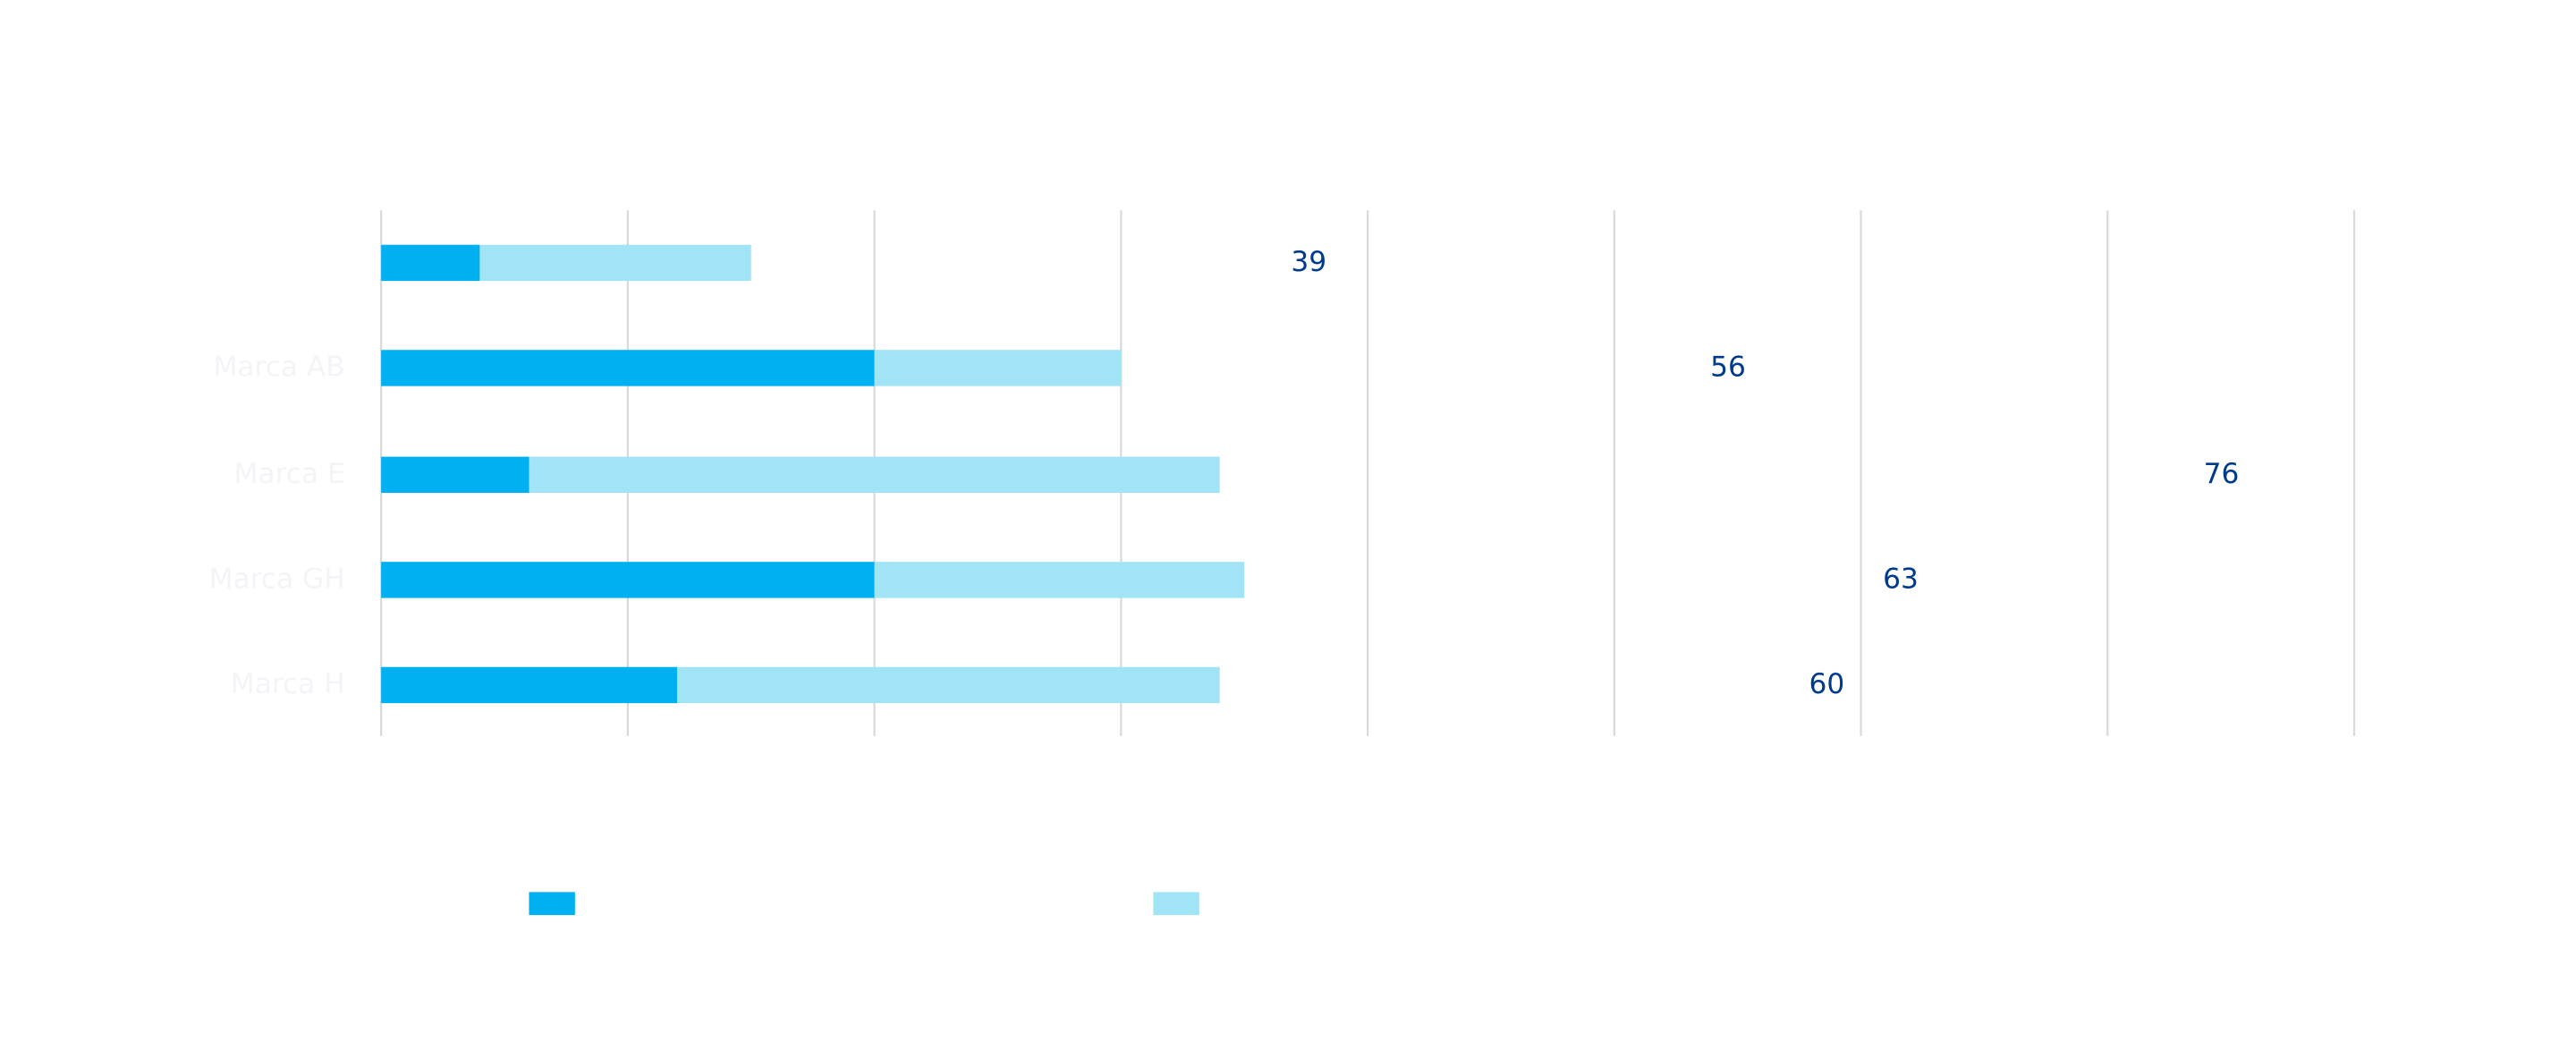  Describe the element at coordinates (277, 579) in the screenshot. I see `category-label: Marca GH` at that location.